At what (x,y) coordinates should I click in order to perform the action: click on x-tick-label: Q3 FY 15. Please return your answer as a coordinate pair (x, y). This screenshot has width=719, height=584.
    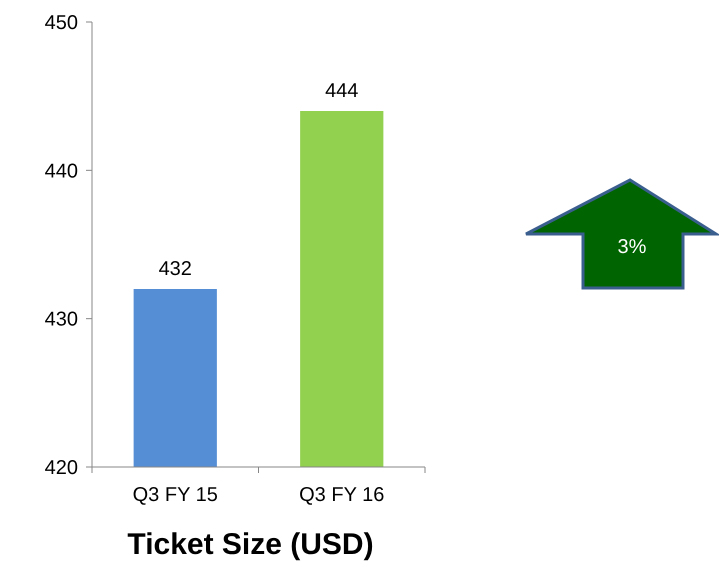
    Looking at the image, I should click on (175, 495).